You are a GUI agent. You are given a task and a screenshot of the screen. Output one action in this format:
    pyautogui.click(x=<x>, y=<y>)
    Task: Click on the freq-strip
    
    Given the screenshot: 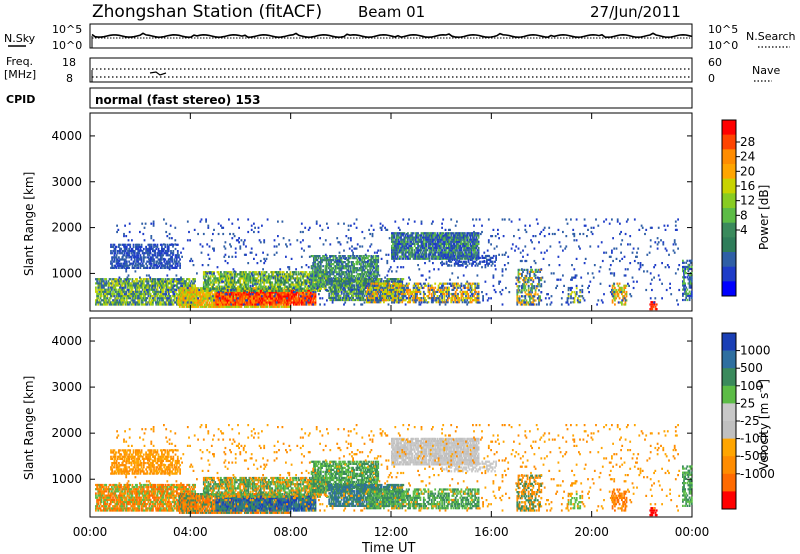 What is the action you would take?
    pyautogui.click(x=391, y=70)
    